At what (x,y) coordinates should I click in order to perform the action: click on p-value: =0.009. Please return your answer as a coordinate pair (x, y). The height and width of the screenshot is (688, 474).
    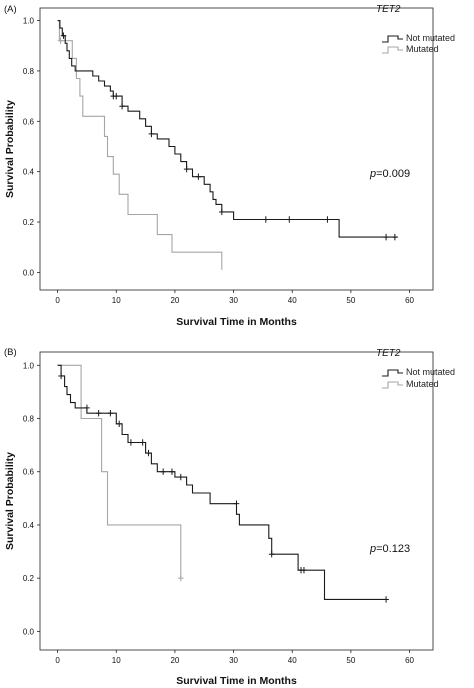
    Looking at the image, I should click on (393, 174).